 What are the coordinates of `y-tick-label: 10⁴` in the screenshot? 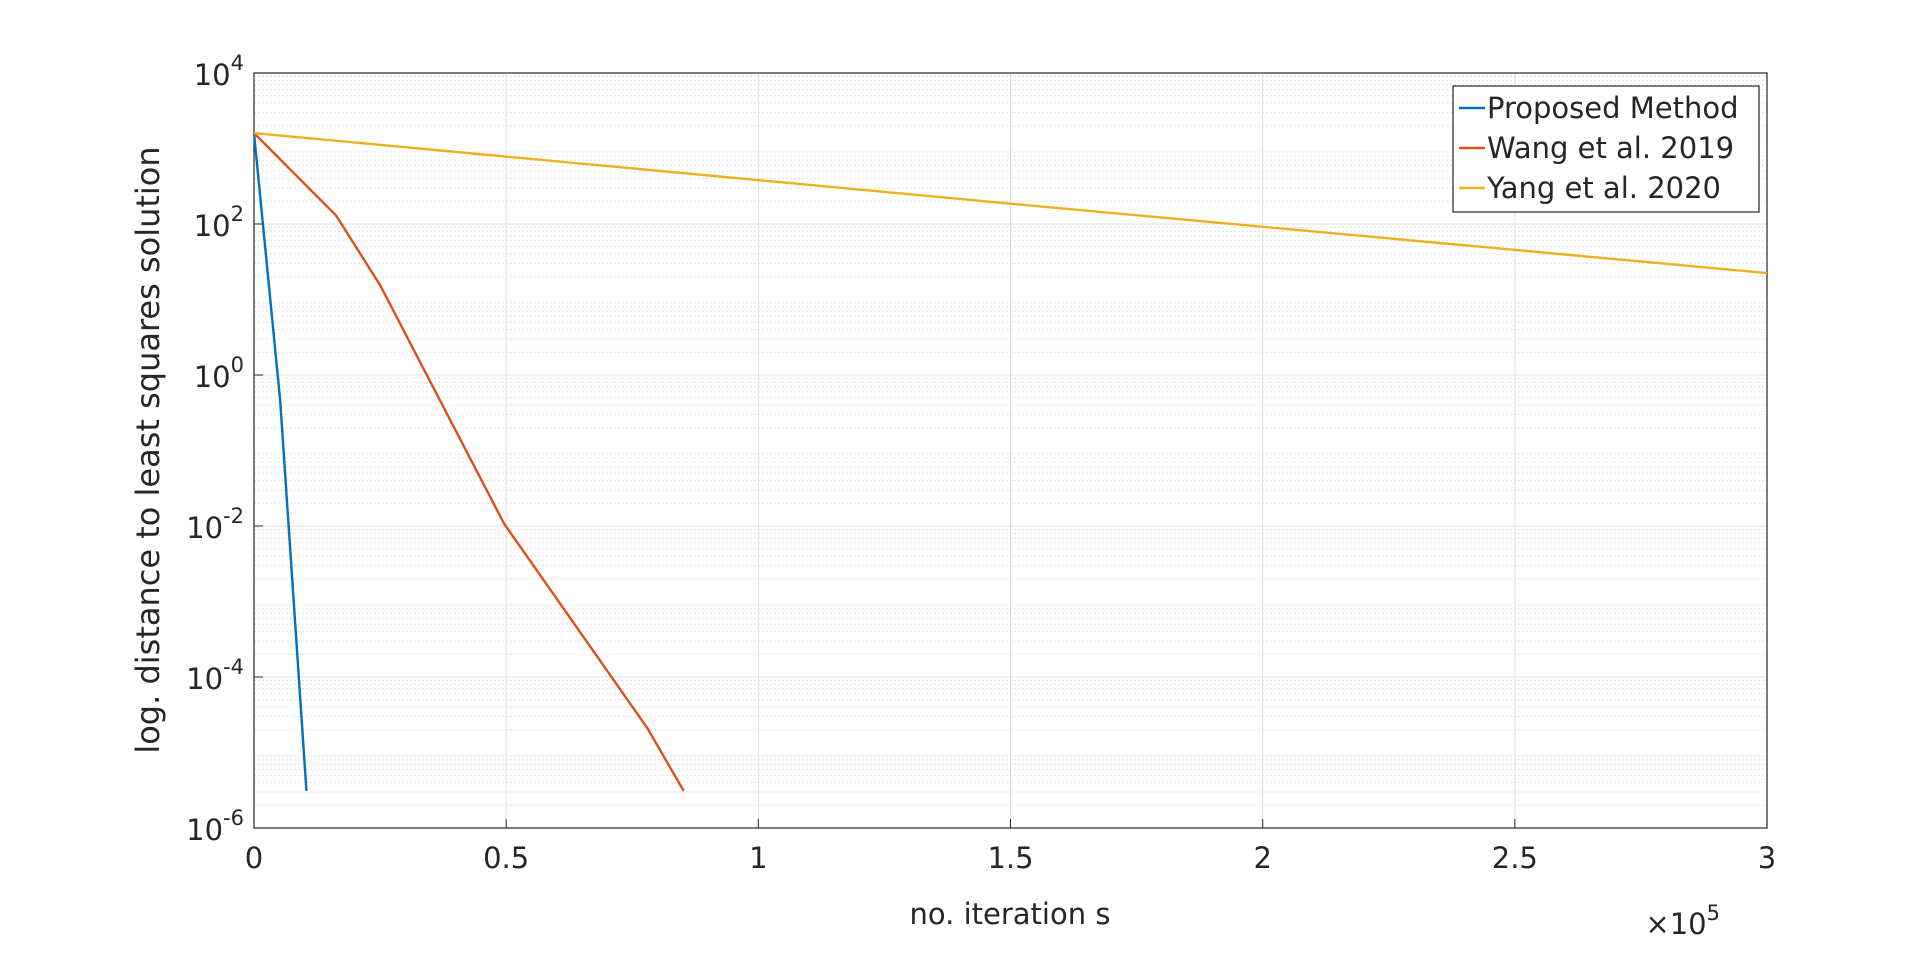 It's located at (219, 71).